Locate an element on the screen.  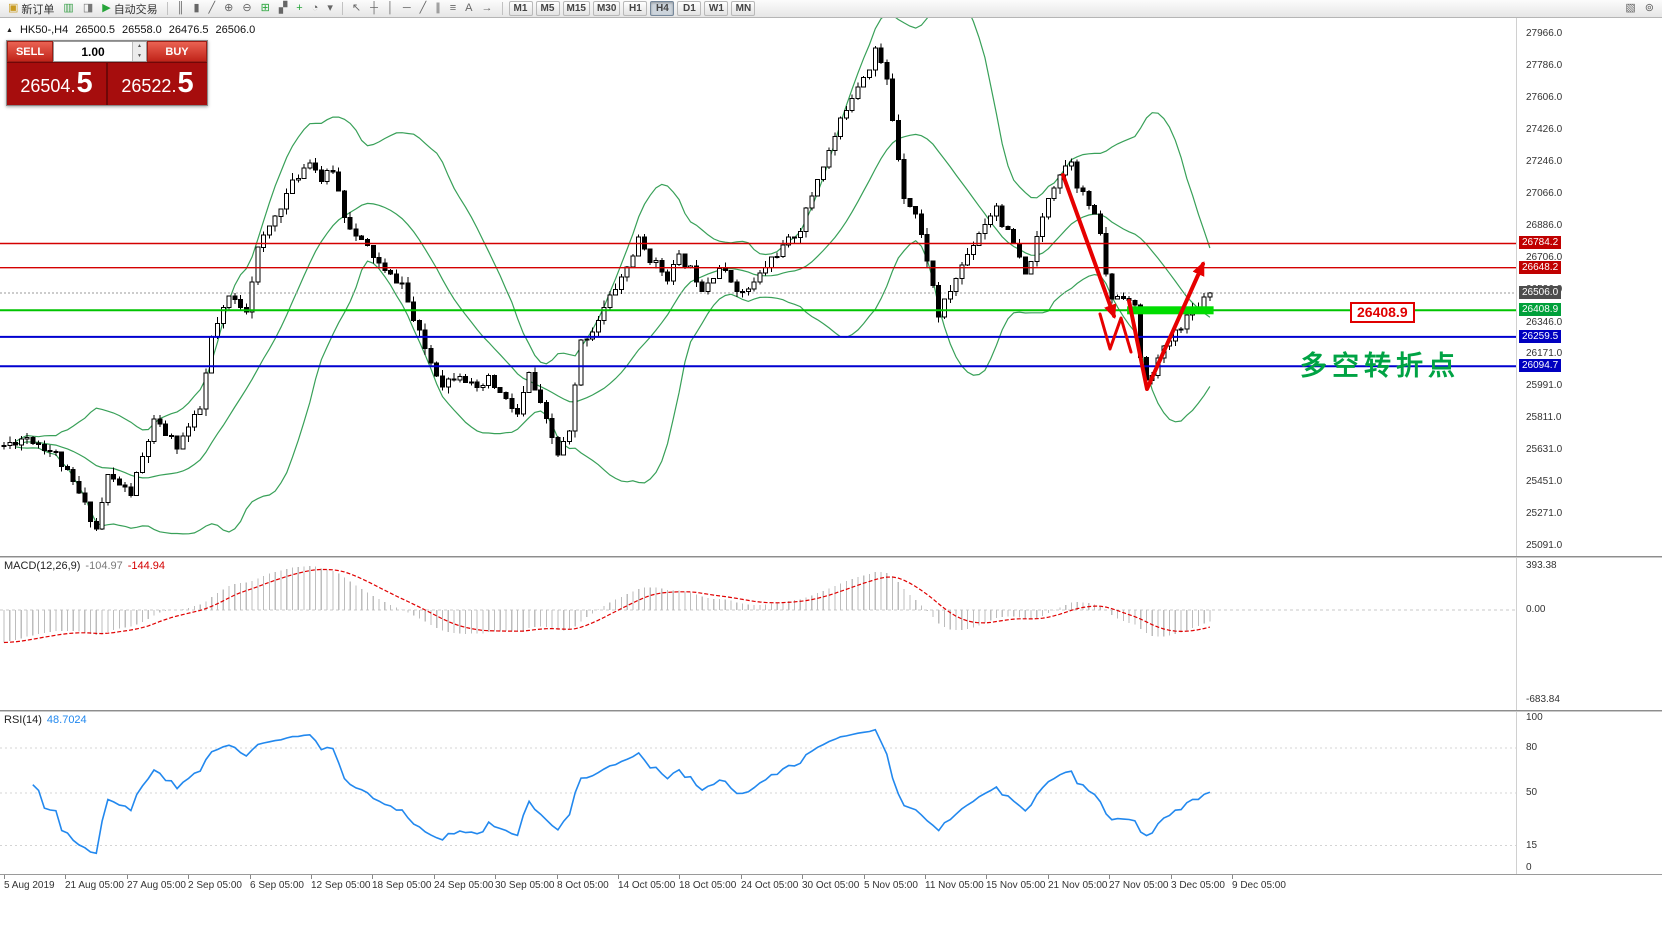
volume-spinner: ▲ ▼ is located at coordinates (139, 51).